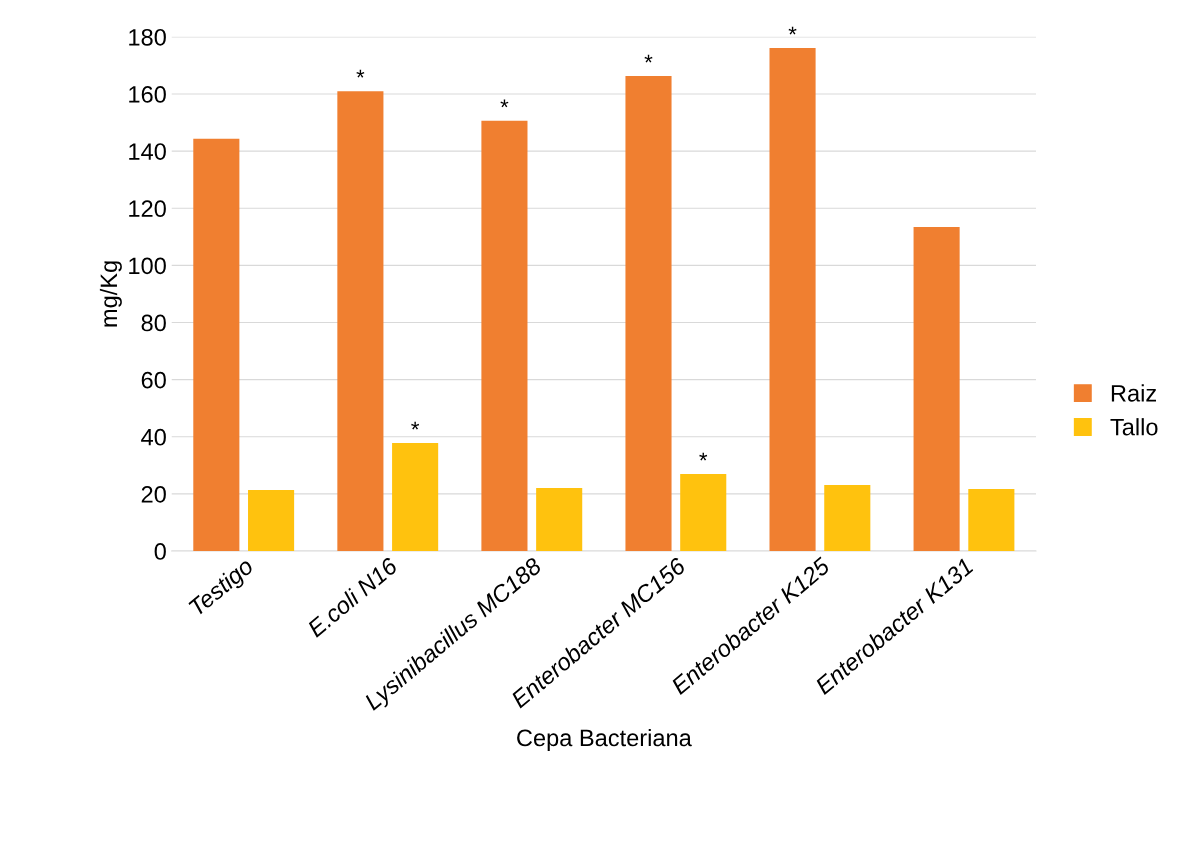  Describe the element at coordinates (153, 380) in the screenshot. I see `y-tick-label: 60` at that location.